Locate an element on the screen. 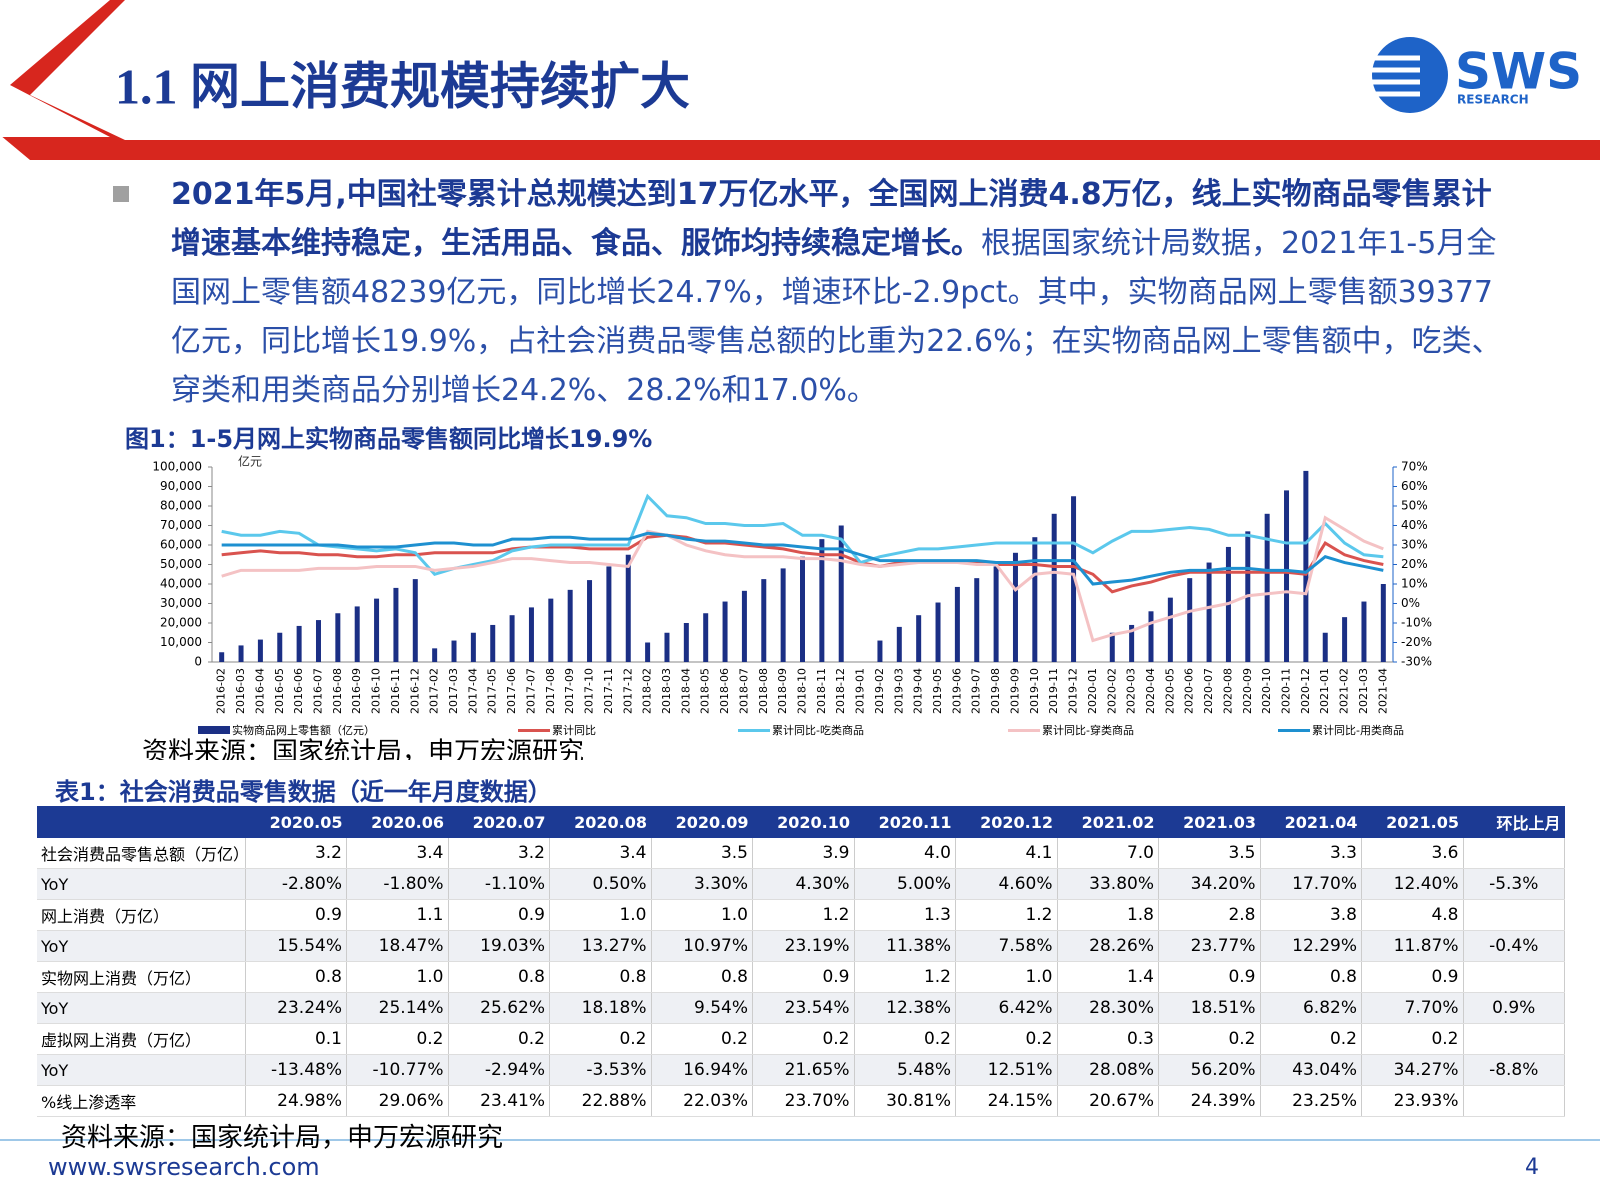  x-tick-label: 2019-09 is located at coordinates (1014, 691).